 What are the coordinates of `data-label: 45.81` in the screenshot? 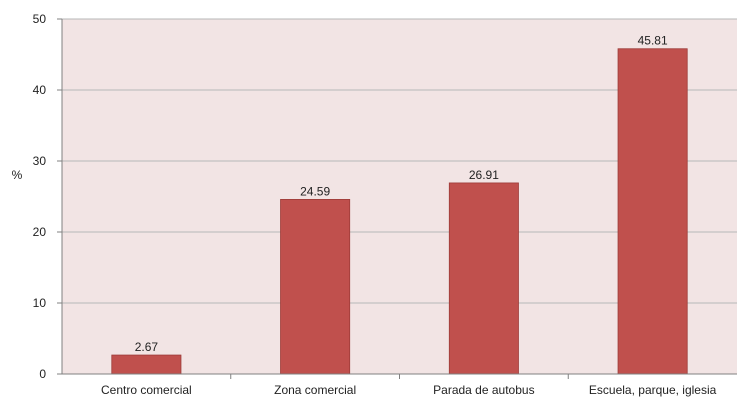 It's located at (653, 41).